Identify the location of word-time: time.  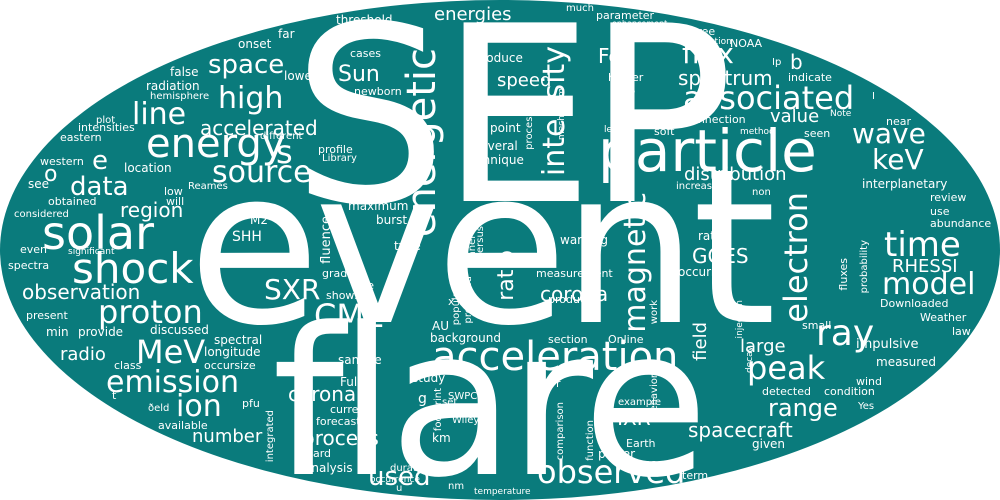
(922, 245).